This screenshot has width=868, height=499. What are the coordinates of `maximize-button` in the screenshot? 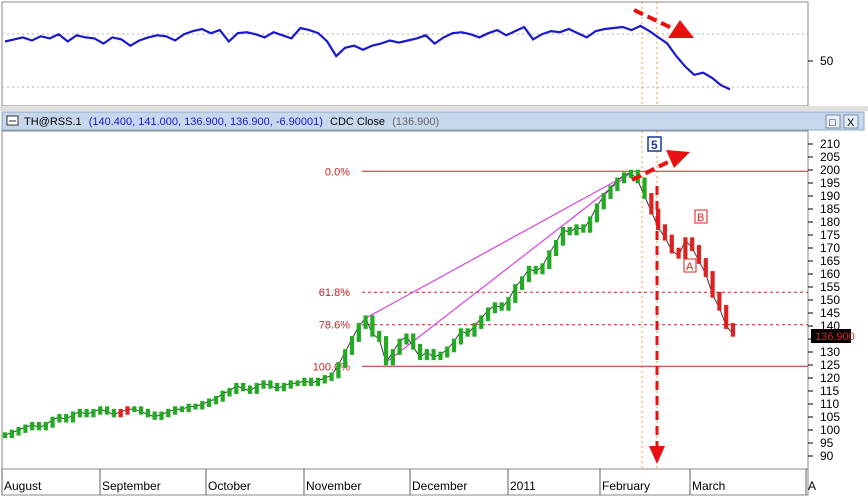 It's located at (833, 121).